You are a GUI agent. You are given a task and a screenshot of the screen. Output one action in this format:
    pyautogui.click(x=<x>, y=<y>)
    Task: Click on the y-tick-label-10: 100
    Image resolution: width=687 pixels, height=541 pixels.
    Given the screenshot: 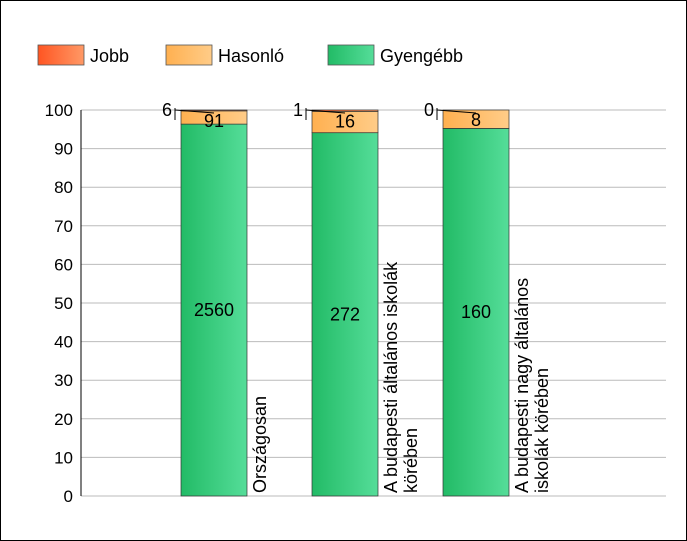 What is the action you would take?
    pyautogui.click(x=59, y=110)
    